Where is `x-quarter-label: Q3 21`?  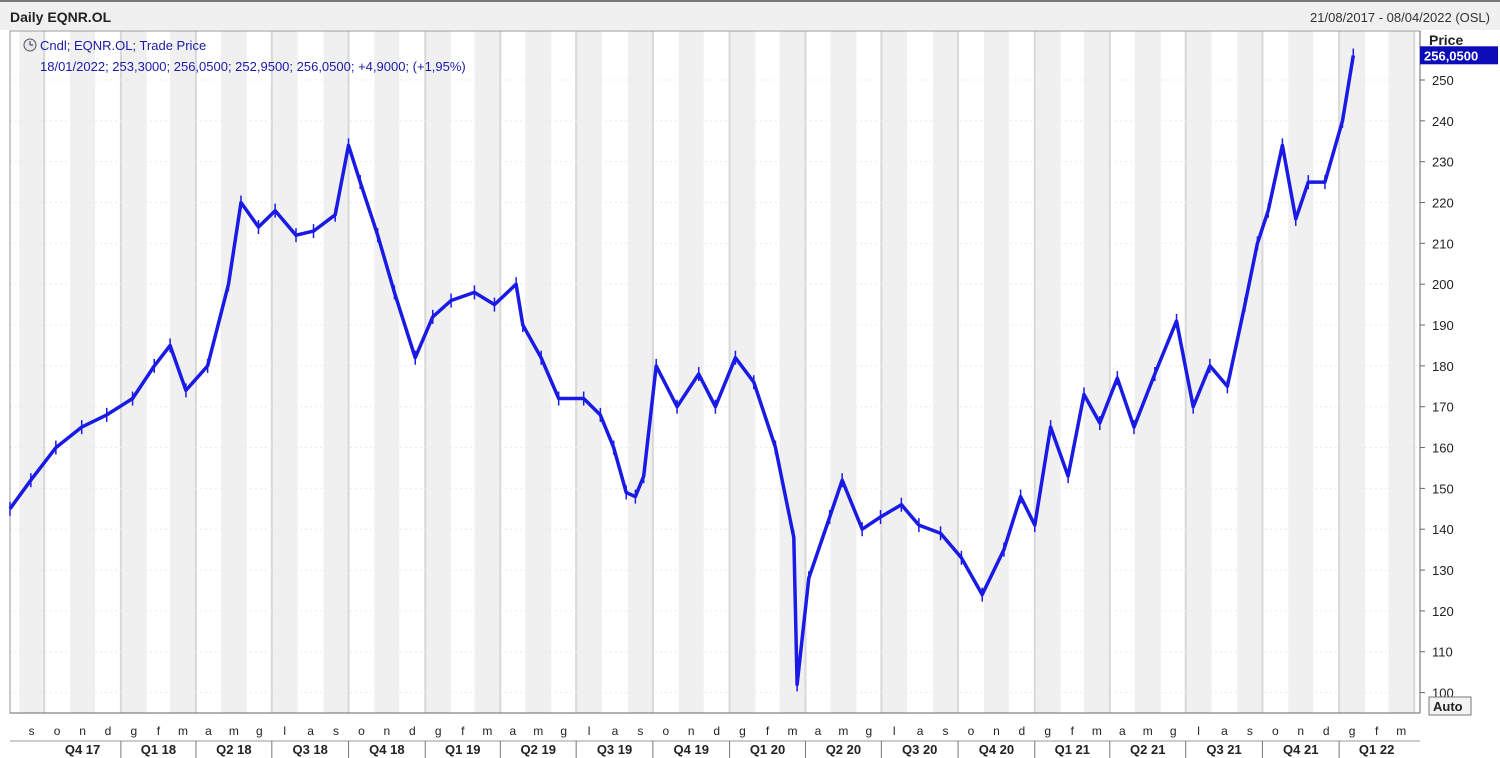 x-quarter-label: Q3 21 is located at coordinates (1223, 749).